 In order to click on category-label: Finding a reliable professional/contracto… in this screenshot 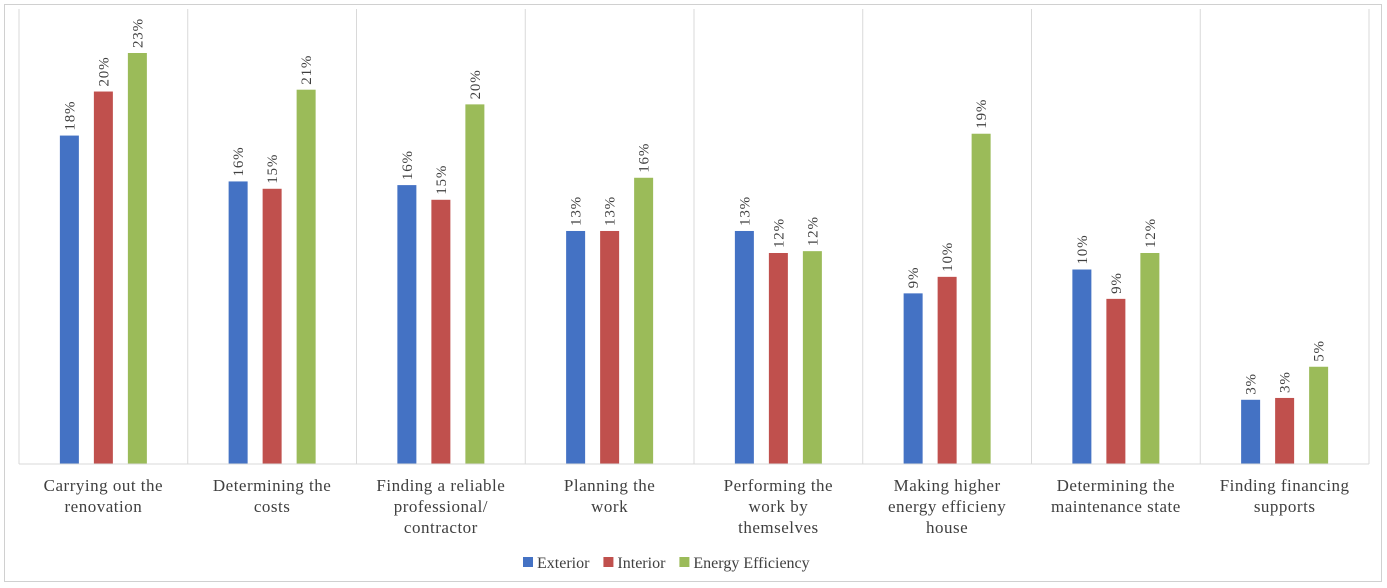, I will do `click(440, 506)`.